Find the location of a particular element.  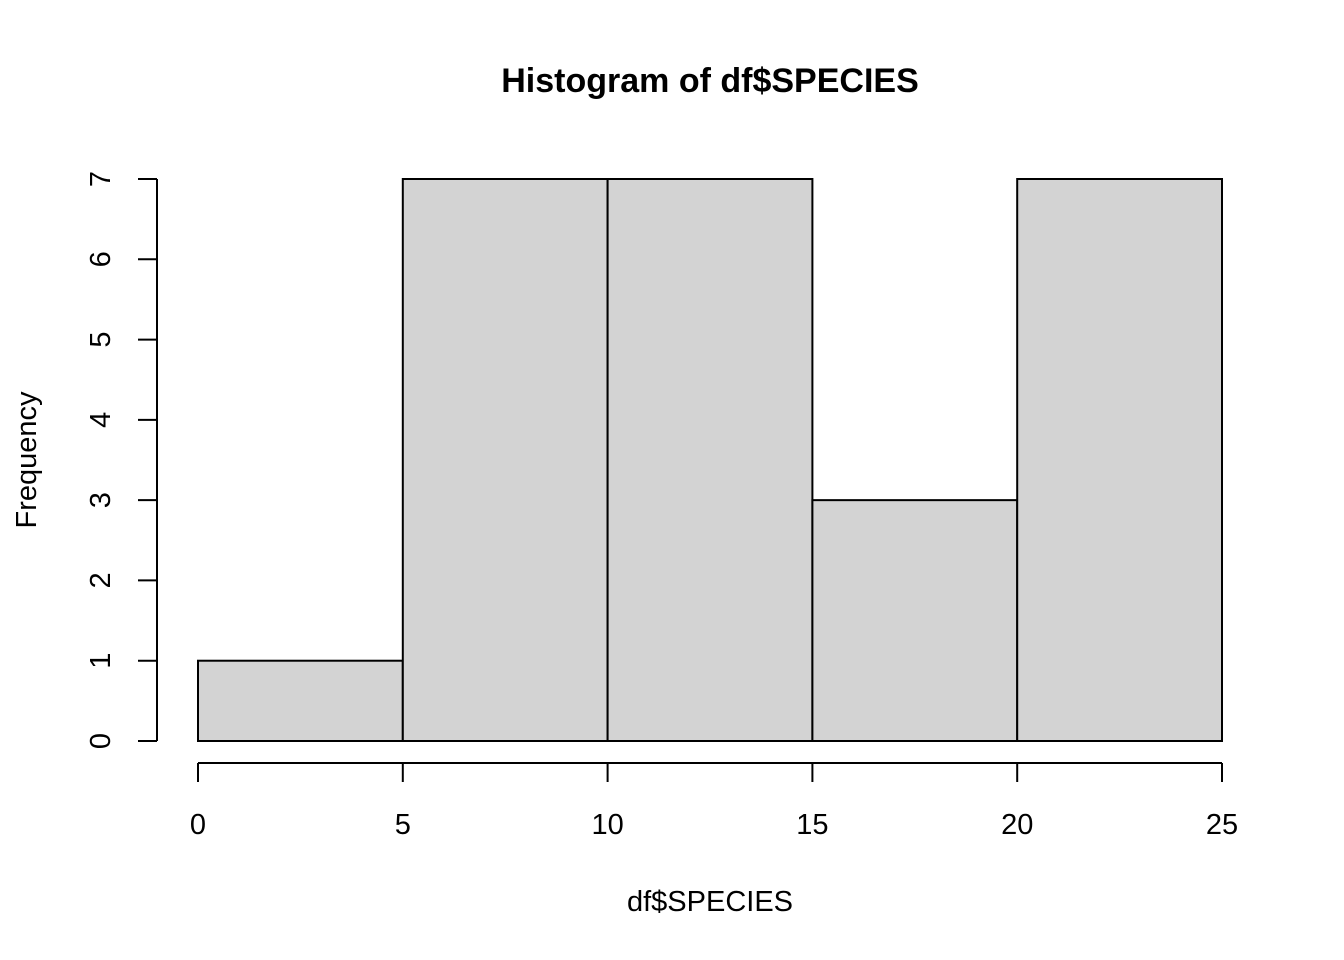

chart-title: Histogram of df$SPECIES is located at coordinates (710, 81).